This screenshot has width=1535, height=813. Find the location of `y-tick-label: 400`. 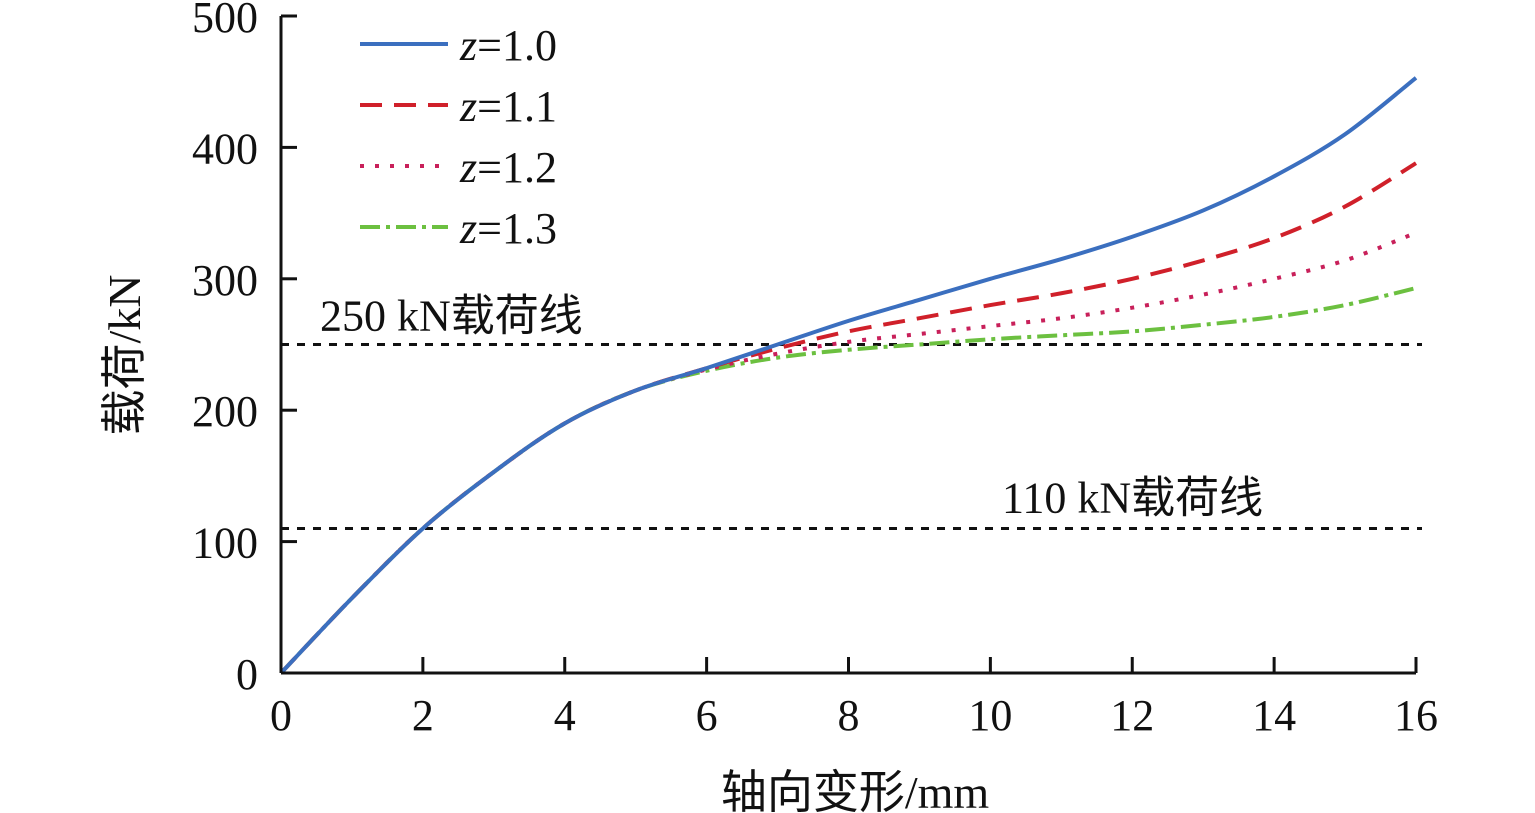

y-tick-label: 400 is located at coordinates (225, 148).